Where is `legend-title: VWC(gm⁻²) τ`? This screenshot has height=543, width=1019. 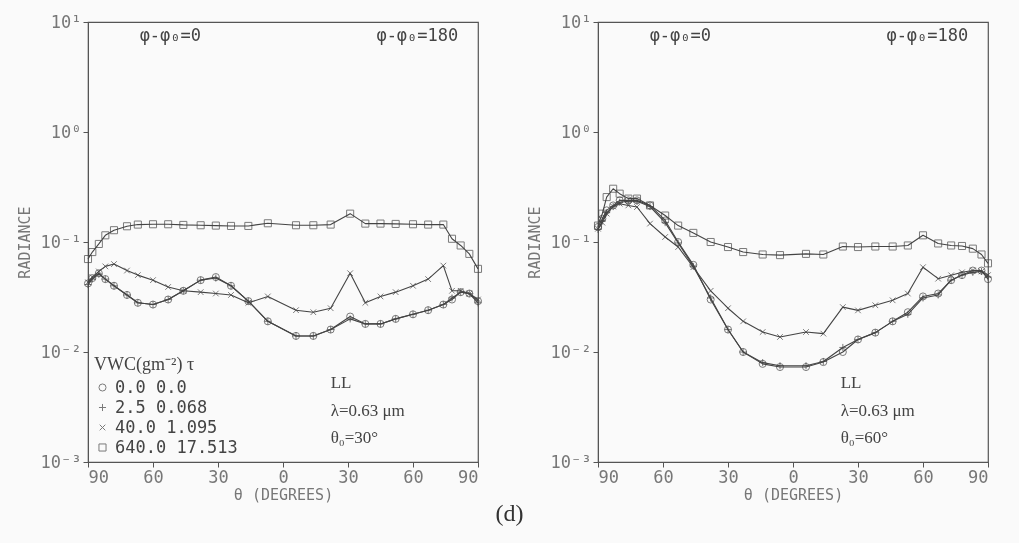
legend-title: VWC(gm⁻²) τ is located at coordinates (144, 364).